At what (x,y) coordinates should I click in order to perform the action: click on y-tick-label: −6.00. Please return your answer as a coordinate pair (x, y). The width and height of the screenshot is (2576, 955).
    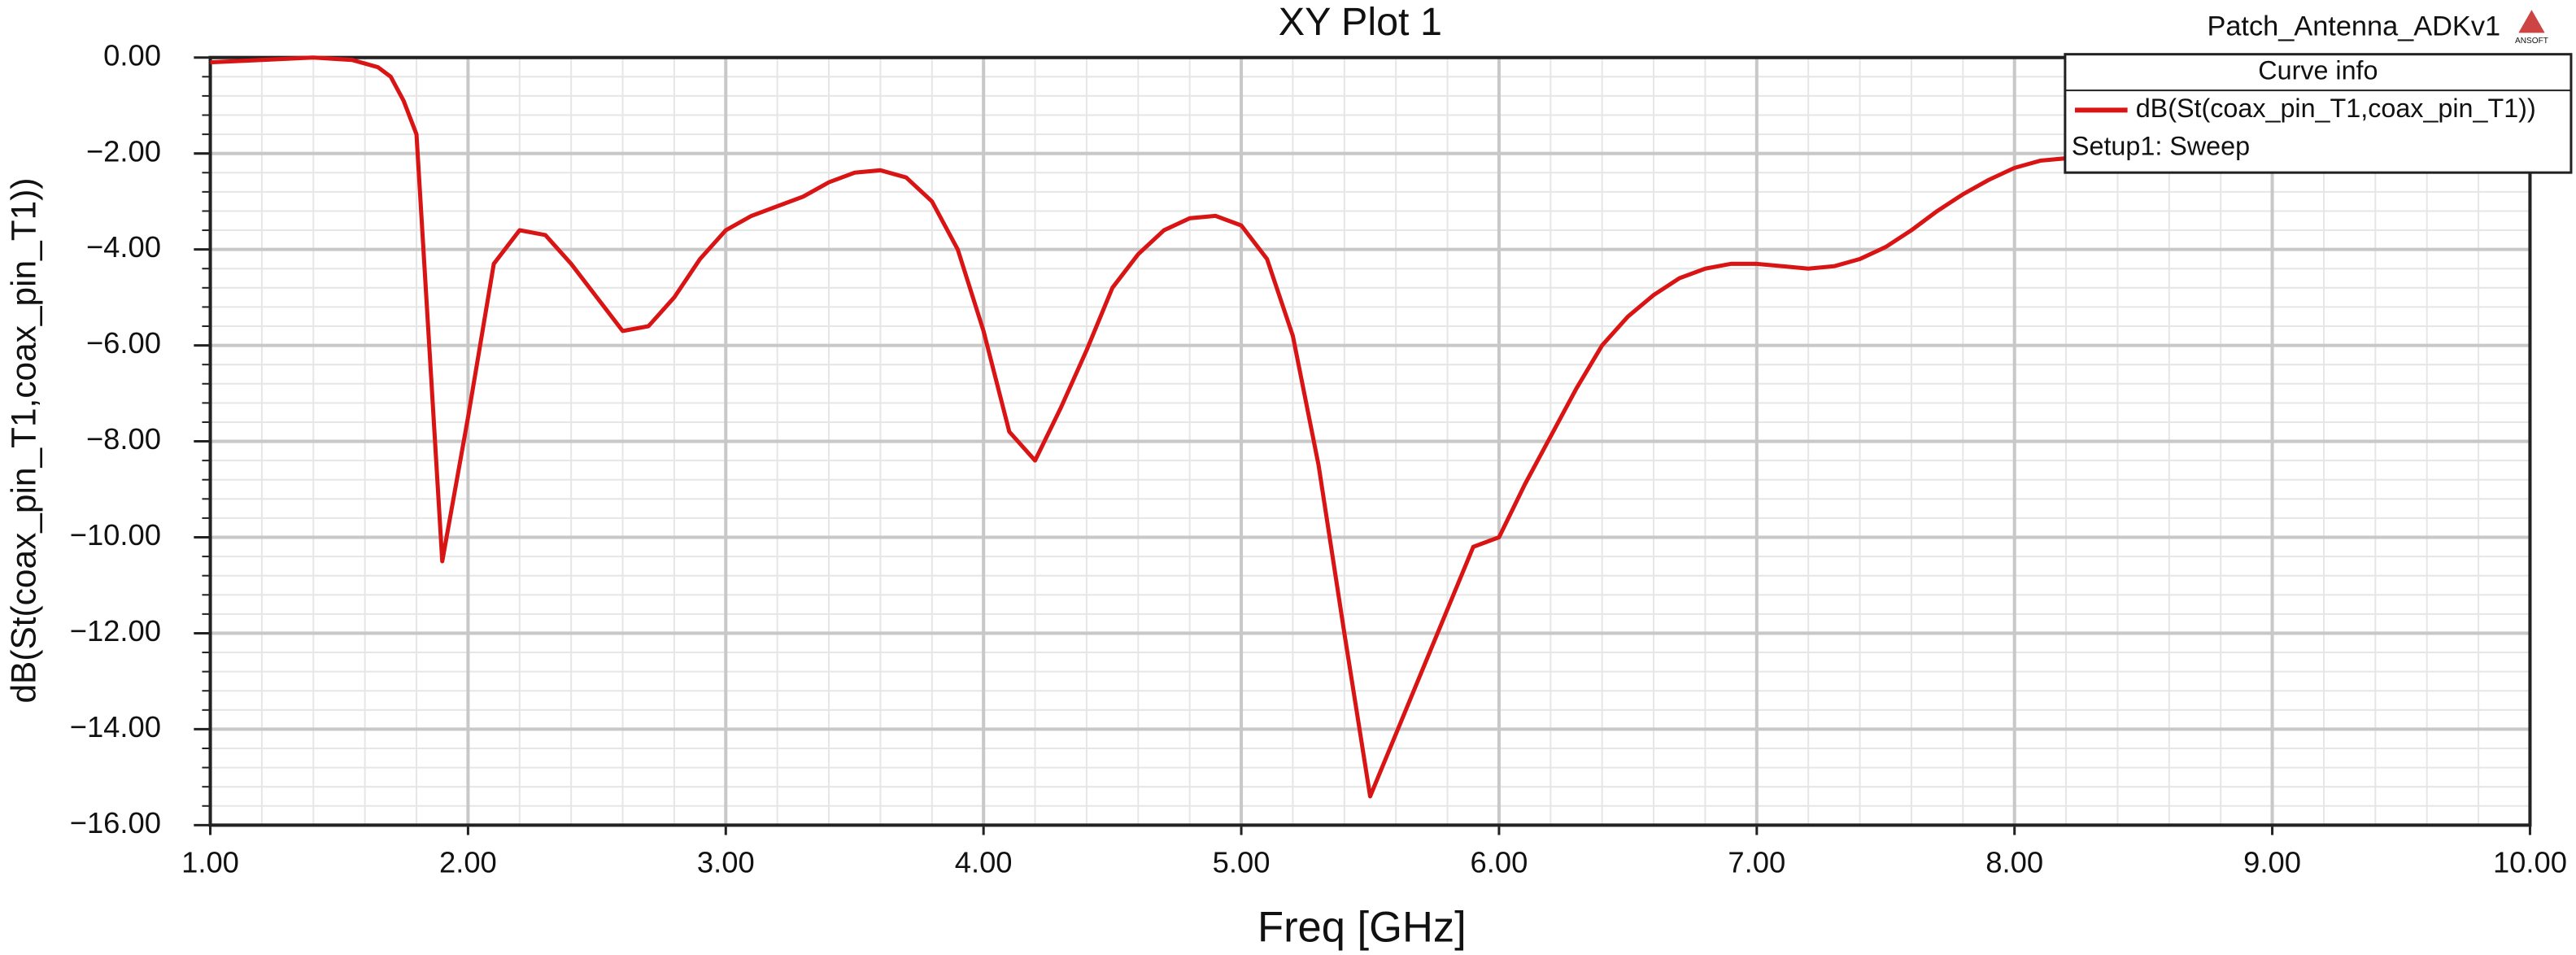
    Looking at the image, I should click on (123, 343).